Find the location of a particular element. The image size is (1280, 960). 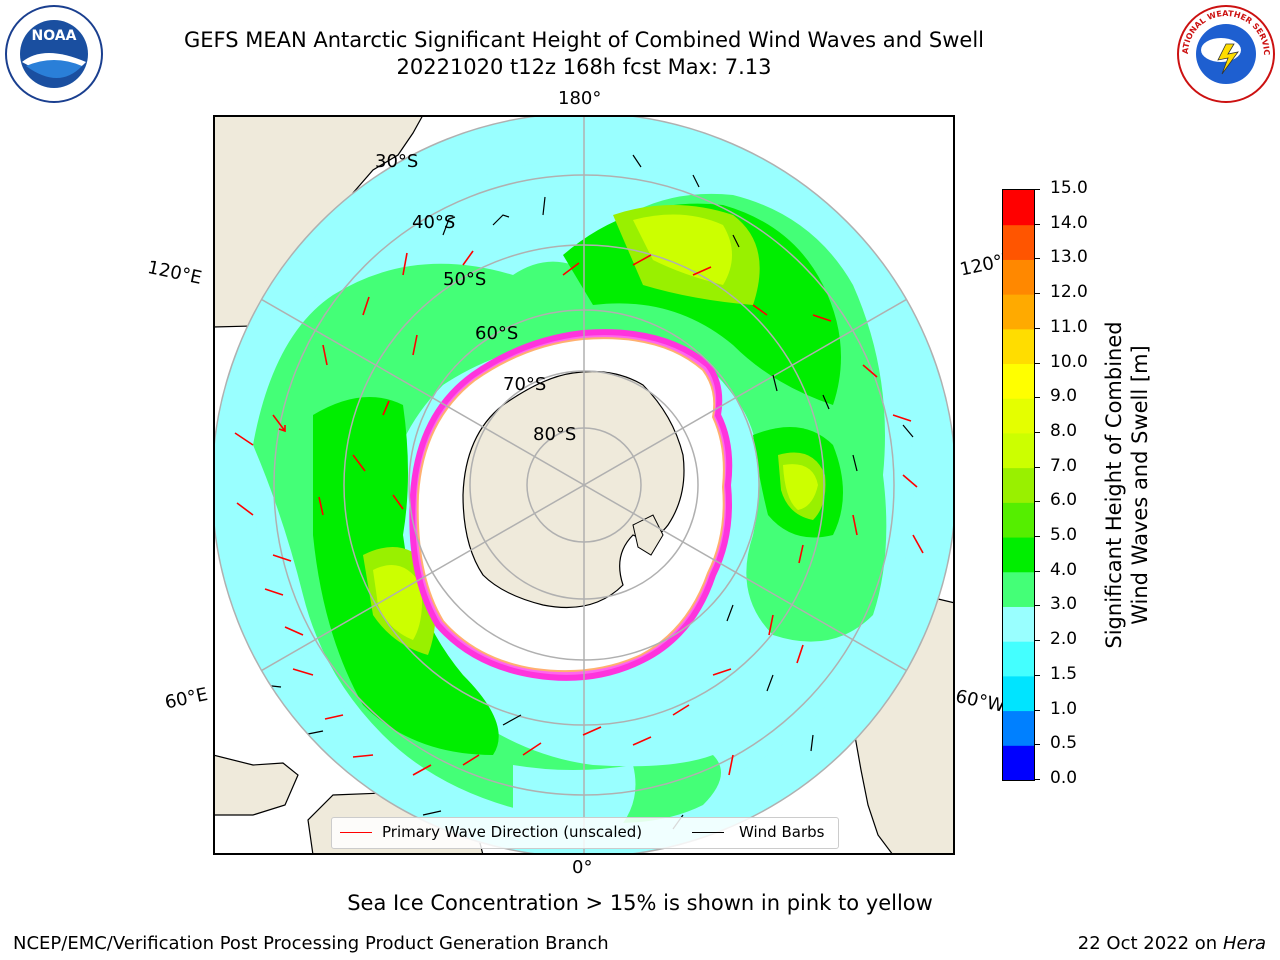

date-stamp: 22 Oct 2022 on Hera is located at coordinates (1172, 943).